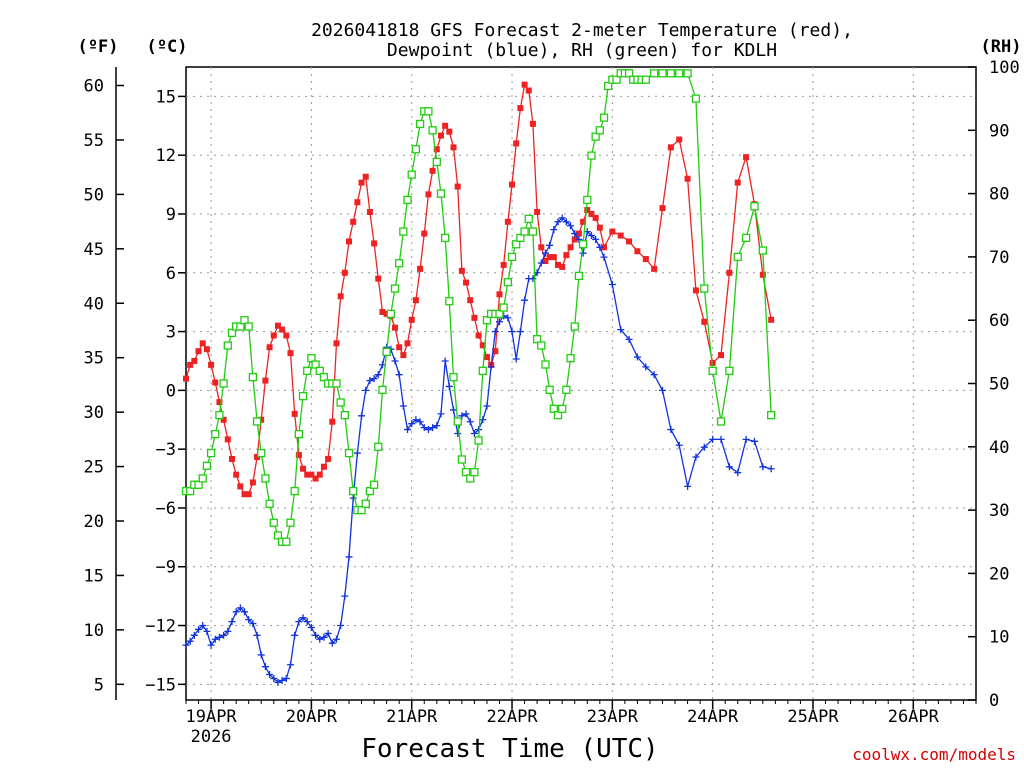 This screenshot has width=1024, height=768. Describe the element at coordinates (999, 638) in the screenshot. I see `rh-tick-label: 10` at that location.